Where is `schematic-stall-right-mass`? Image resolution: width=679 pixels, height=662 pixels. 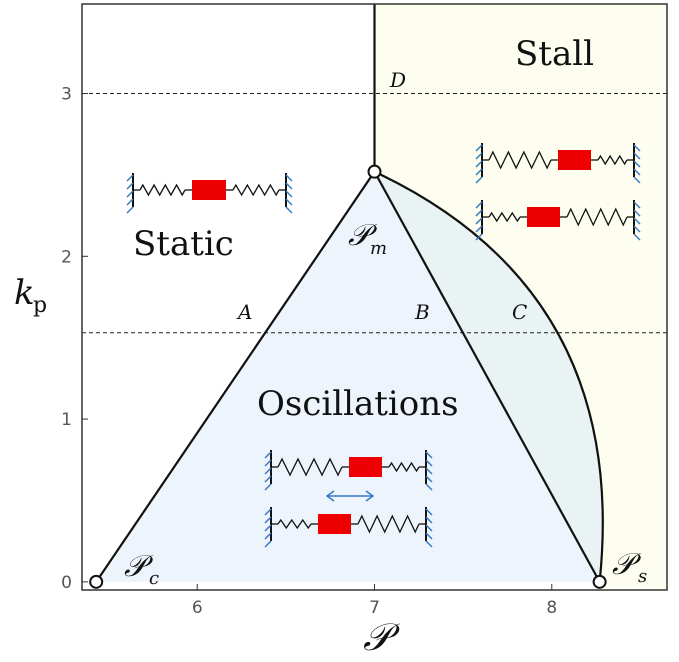 schematic-stall-right-mass is located at coordinates (574, 160).